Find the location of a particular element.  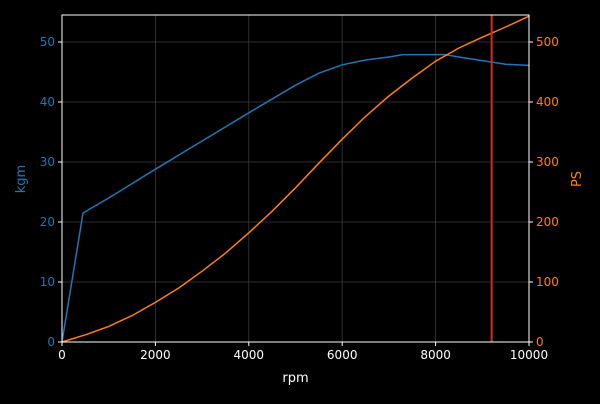

x-tick-label: 10000 is located at coordinates (529, 355).